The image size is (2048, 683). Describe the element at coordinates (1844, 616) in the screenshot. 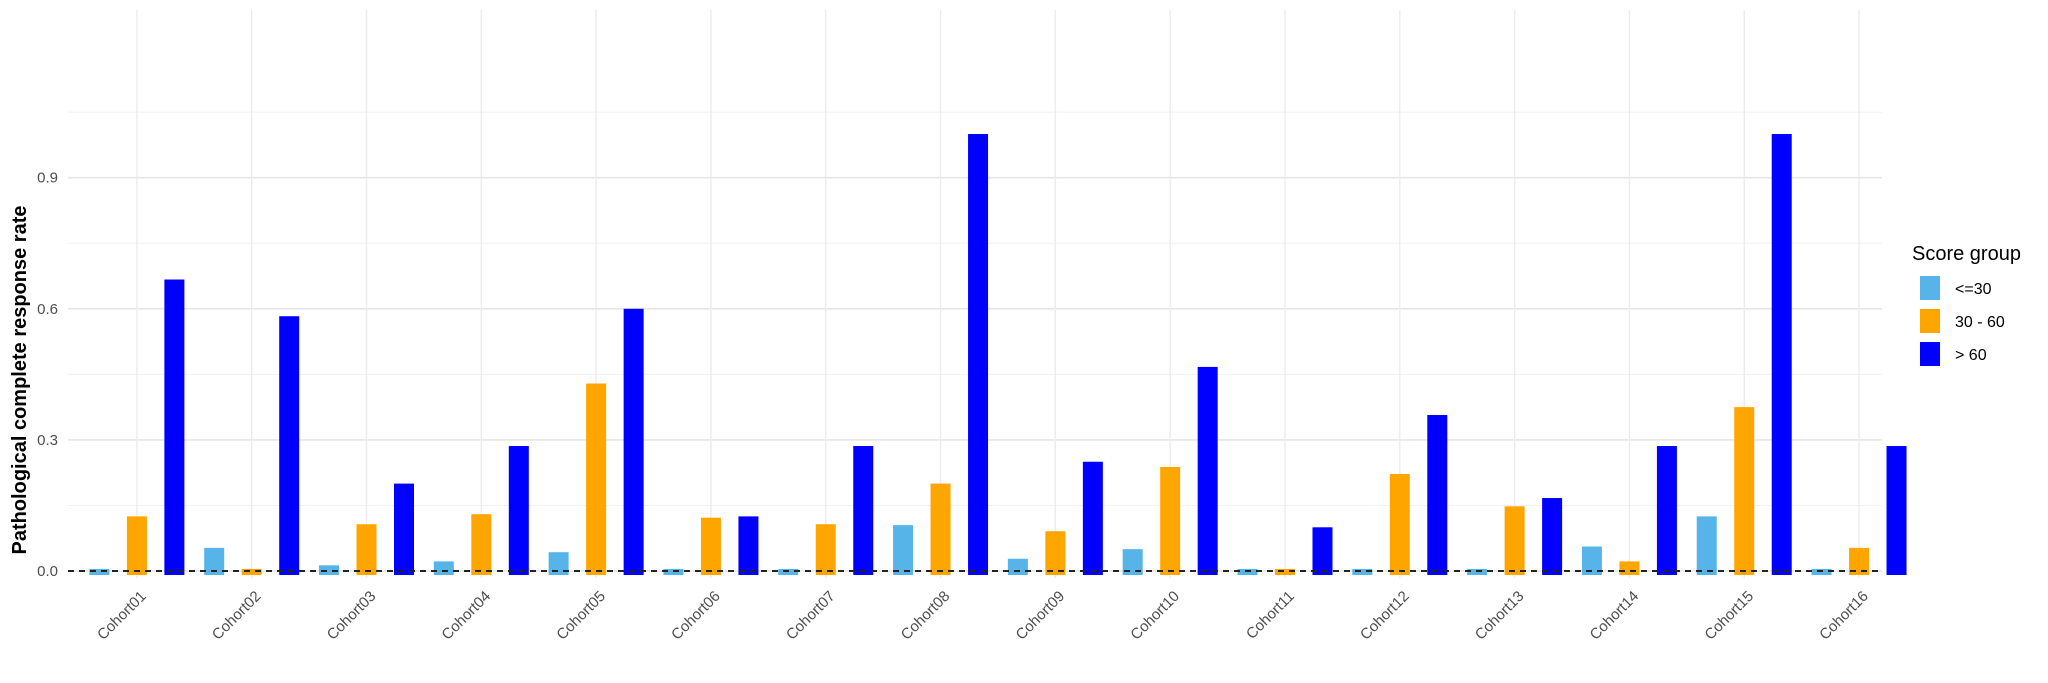

I see `x-tick-label: Cohort16` at that location.